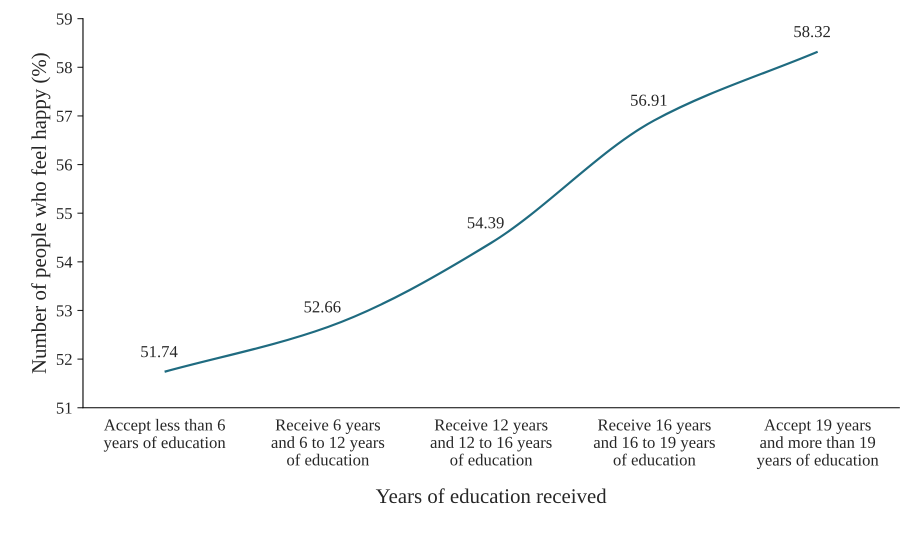 The image size is (902, 533). I want to click on data-label: 54.39, so click(486, 222).